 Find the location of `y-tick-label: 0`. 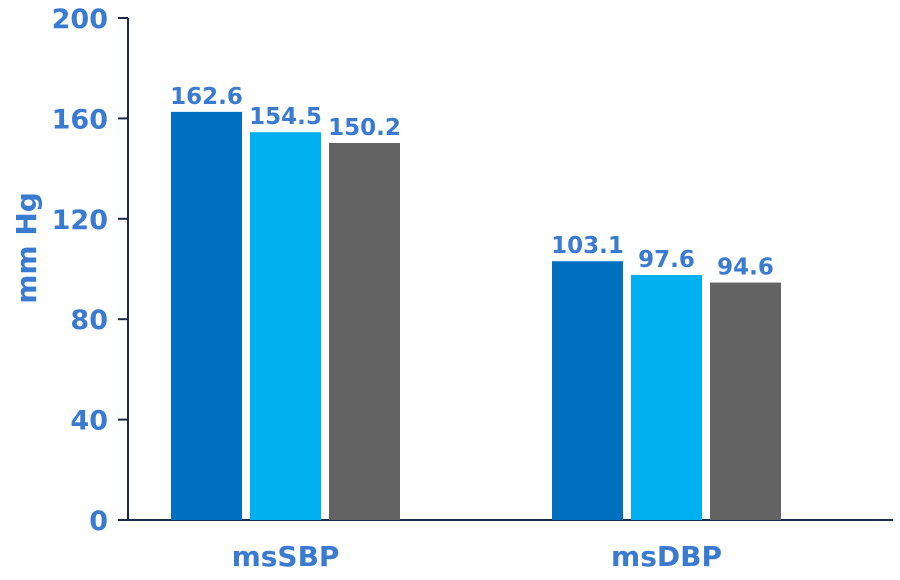

y-tick-label: 0 is located at coordinates (98, 521).